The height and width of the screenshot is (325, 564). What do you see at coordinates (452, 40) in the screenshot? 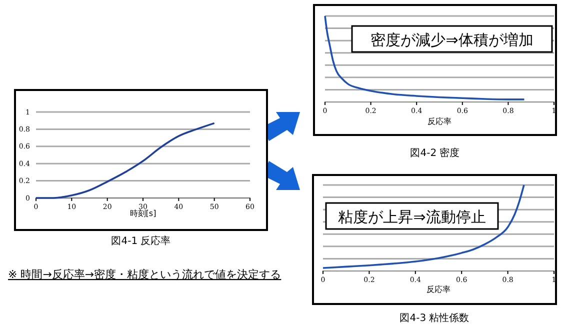
I see `annotation: 密度が減少⇒体積が増加` at bounding box center [452, 40].